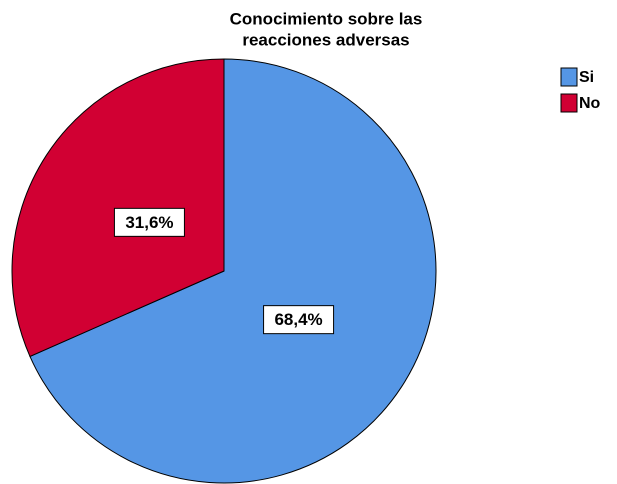  Describe the element at coordinates (326, 18) in the screenshot. I see `chart-title: Conocimiento sobre las` at that location.